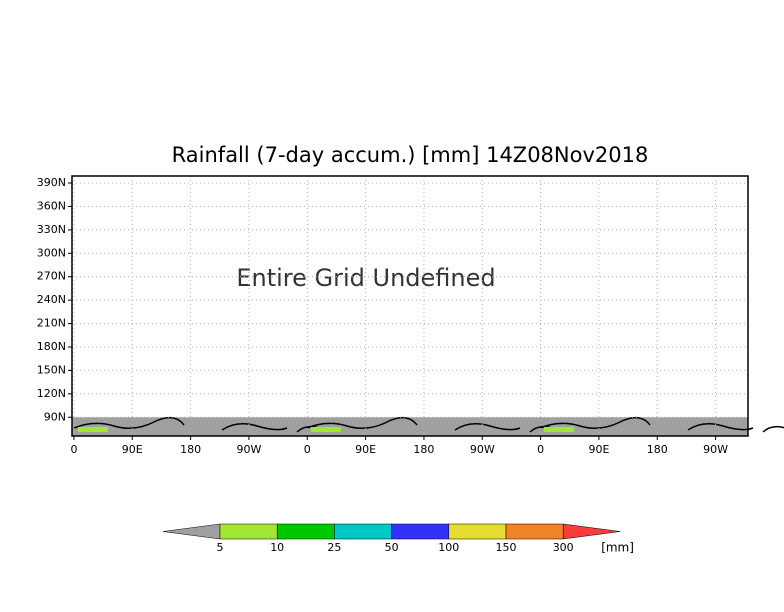  Describe the element at coordinates (661, 424) in the screenshot. I see `coastline` at that location.